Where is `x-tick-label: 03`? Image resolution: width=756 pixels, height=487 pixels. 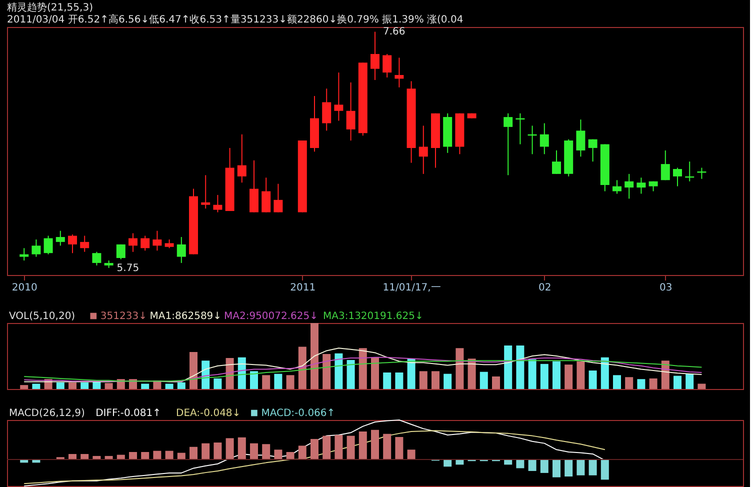
x-tick-label: 03 is located at coordinates (666, 288).